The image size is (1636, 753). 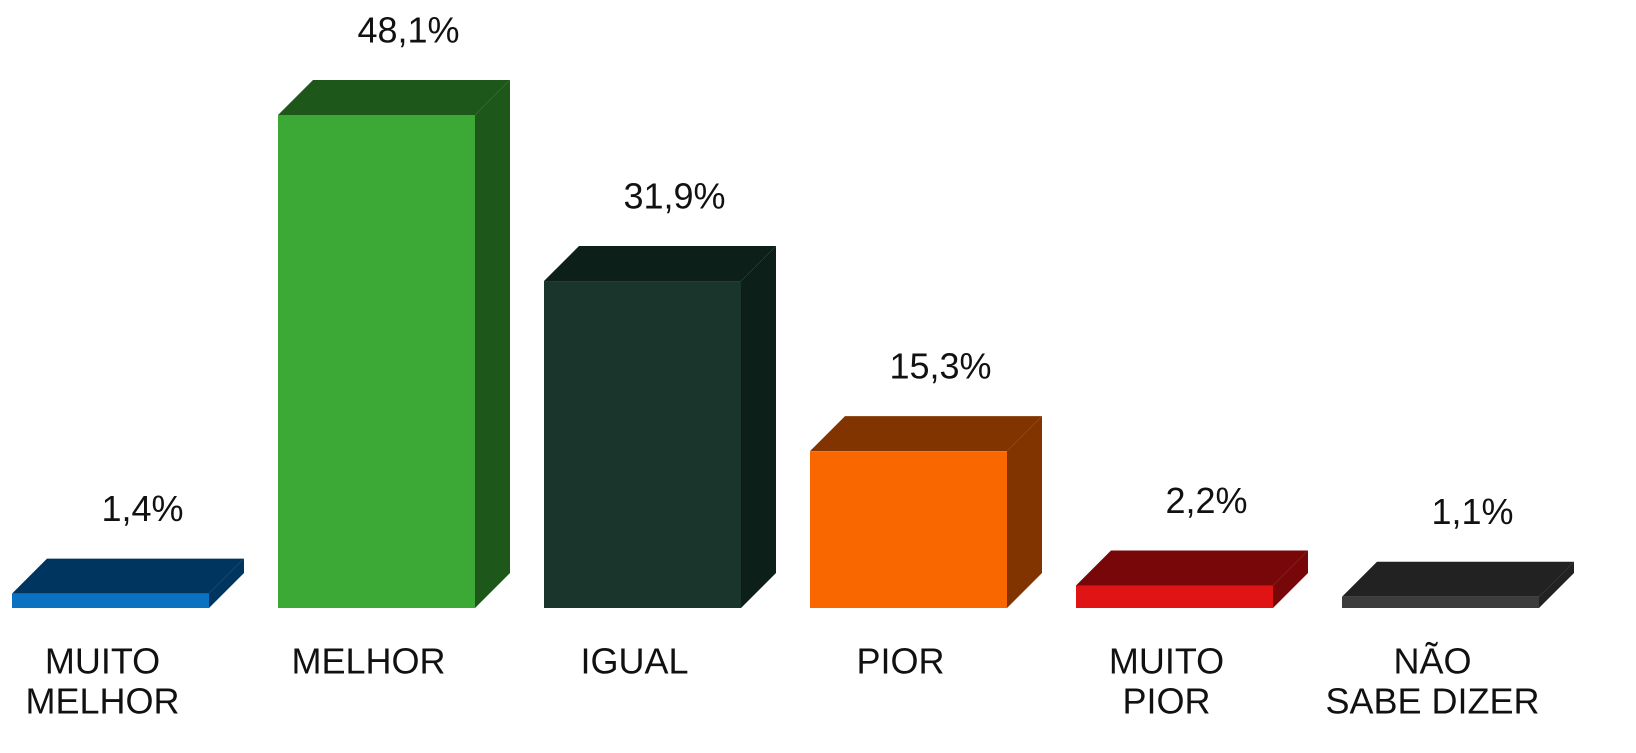 What do you see at coordinates (1432, 701) in the screenshot?
I see `x-tick-label: SABE DIZER` at bounding box center [1432, 701].